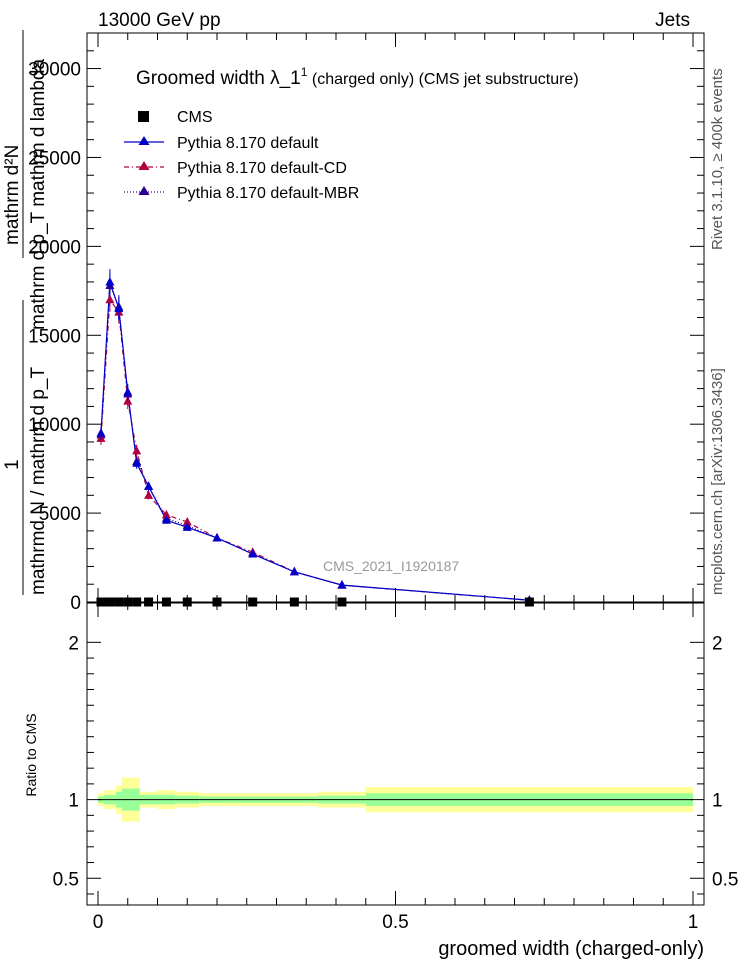 The image size is (746, 977). I want to click on legend-marker-cms, so click(143, 116).